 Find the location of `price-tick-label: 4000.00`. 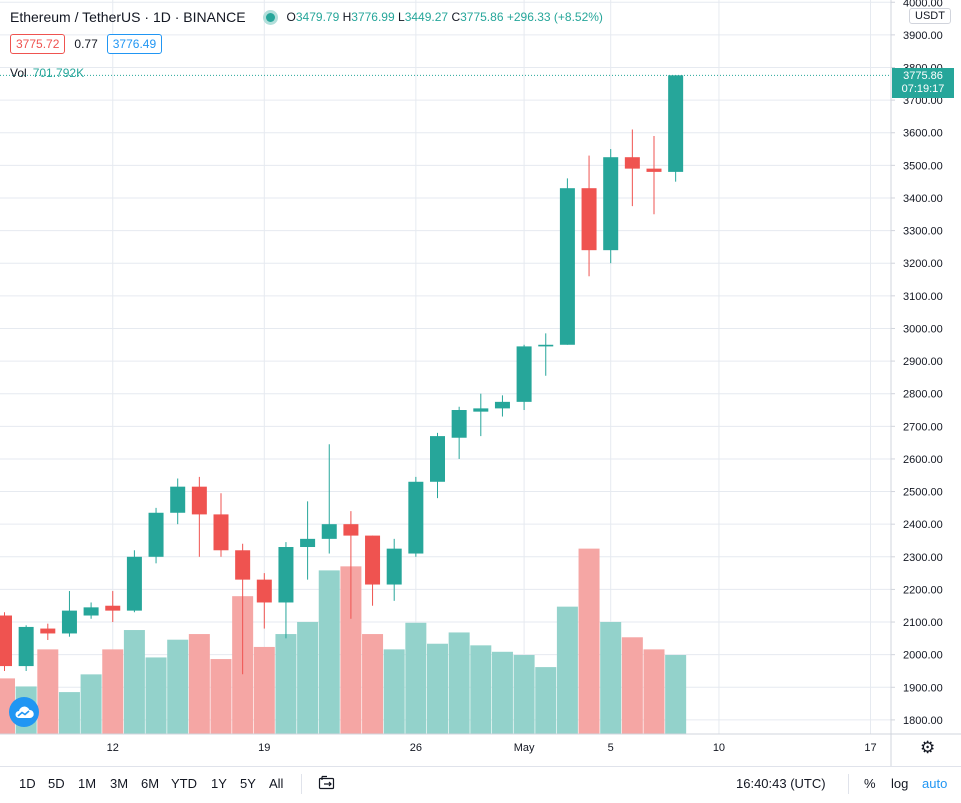

price-tick-label: 4000.00 is located at coordinates (923, 4).